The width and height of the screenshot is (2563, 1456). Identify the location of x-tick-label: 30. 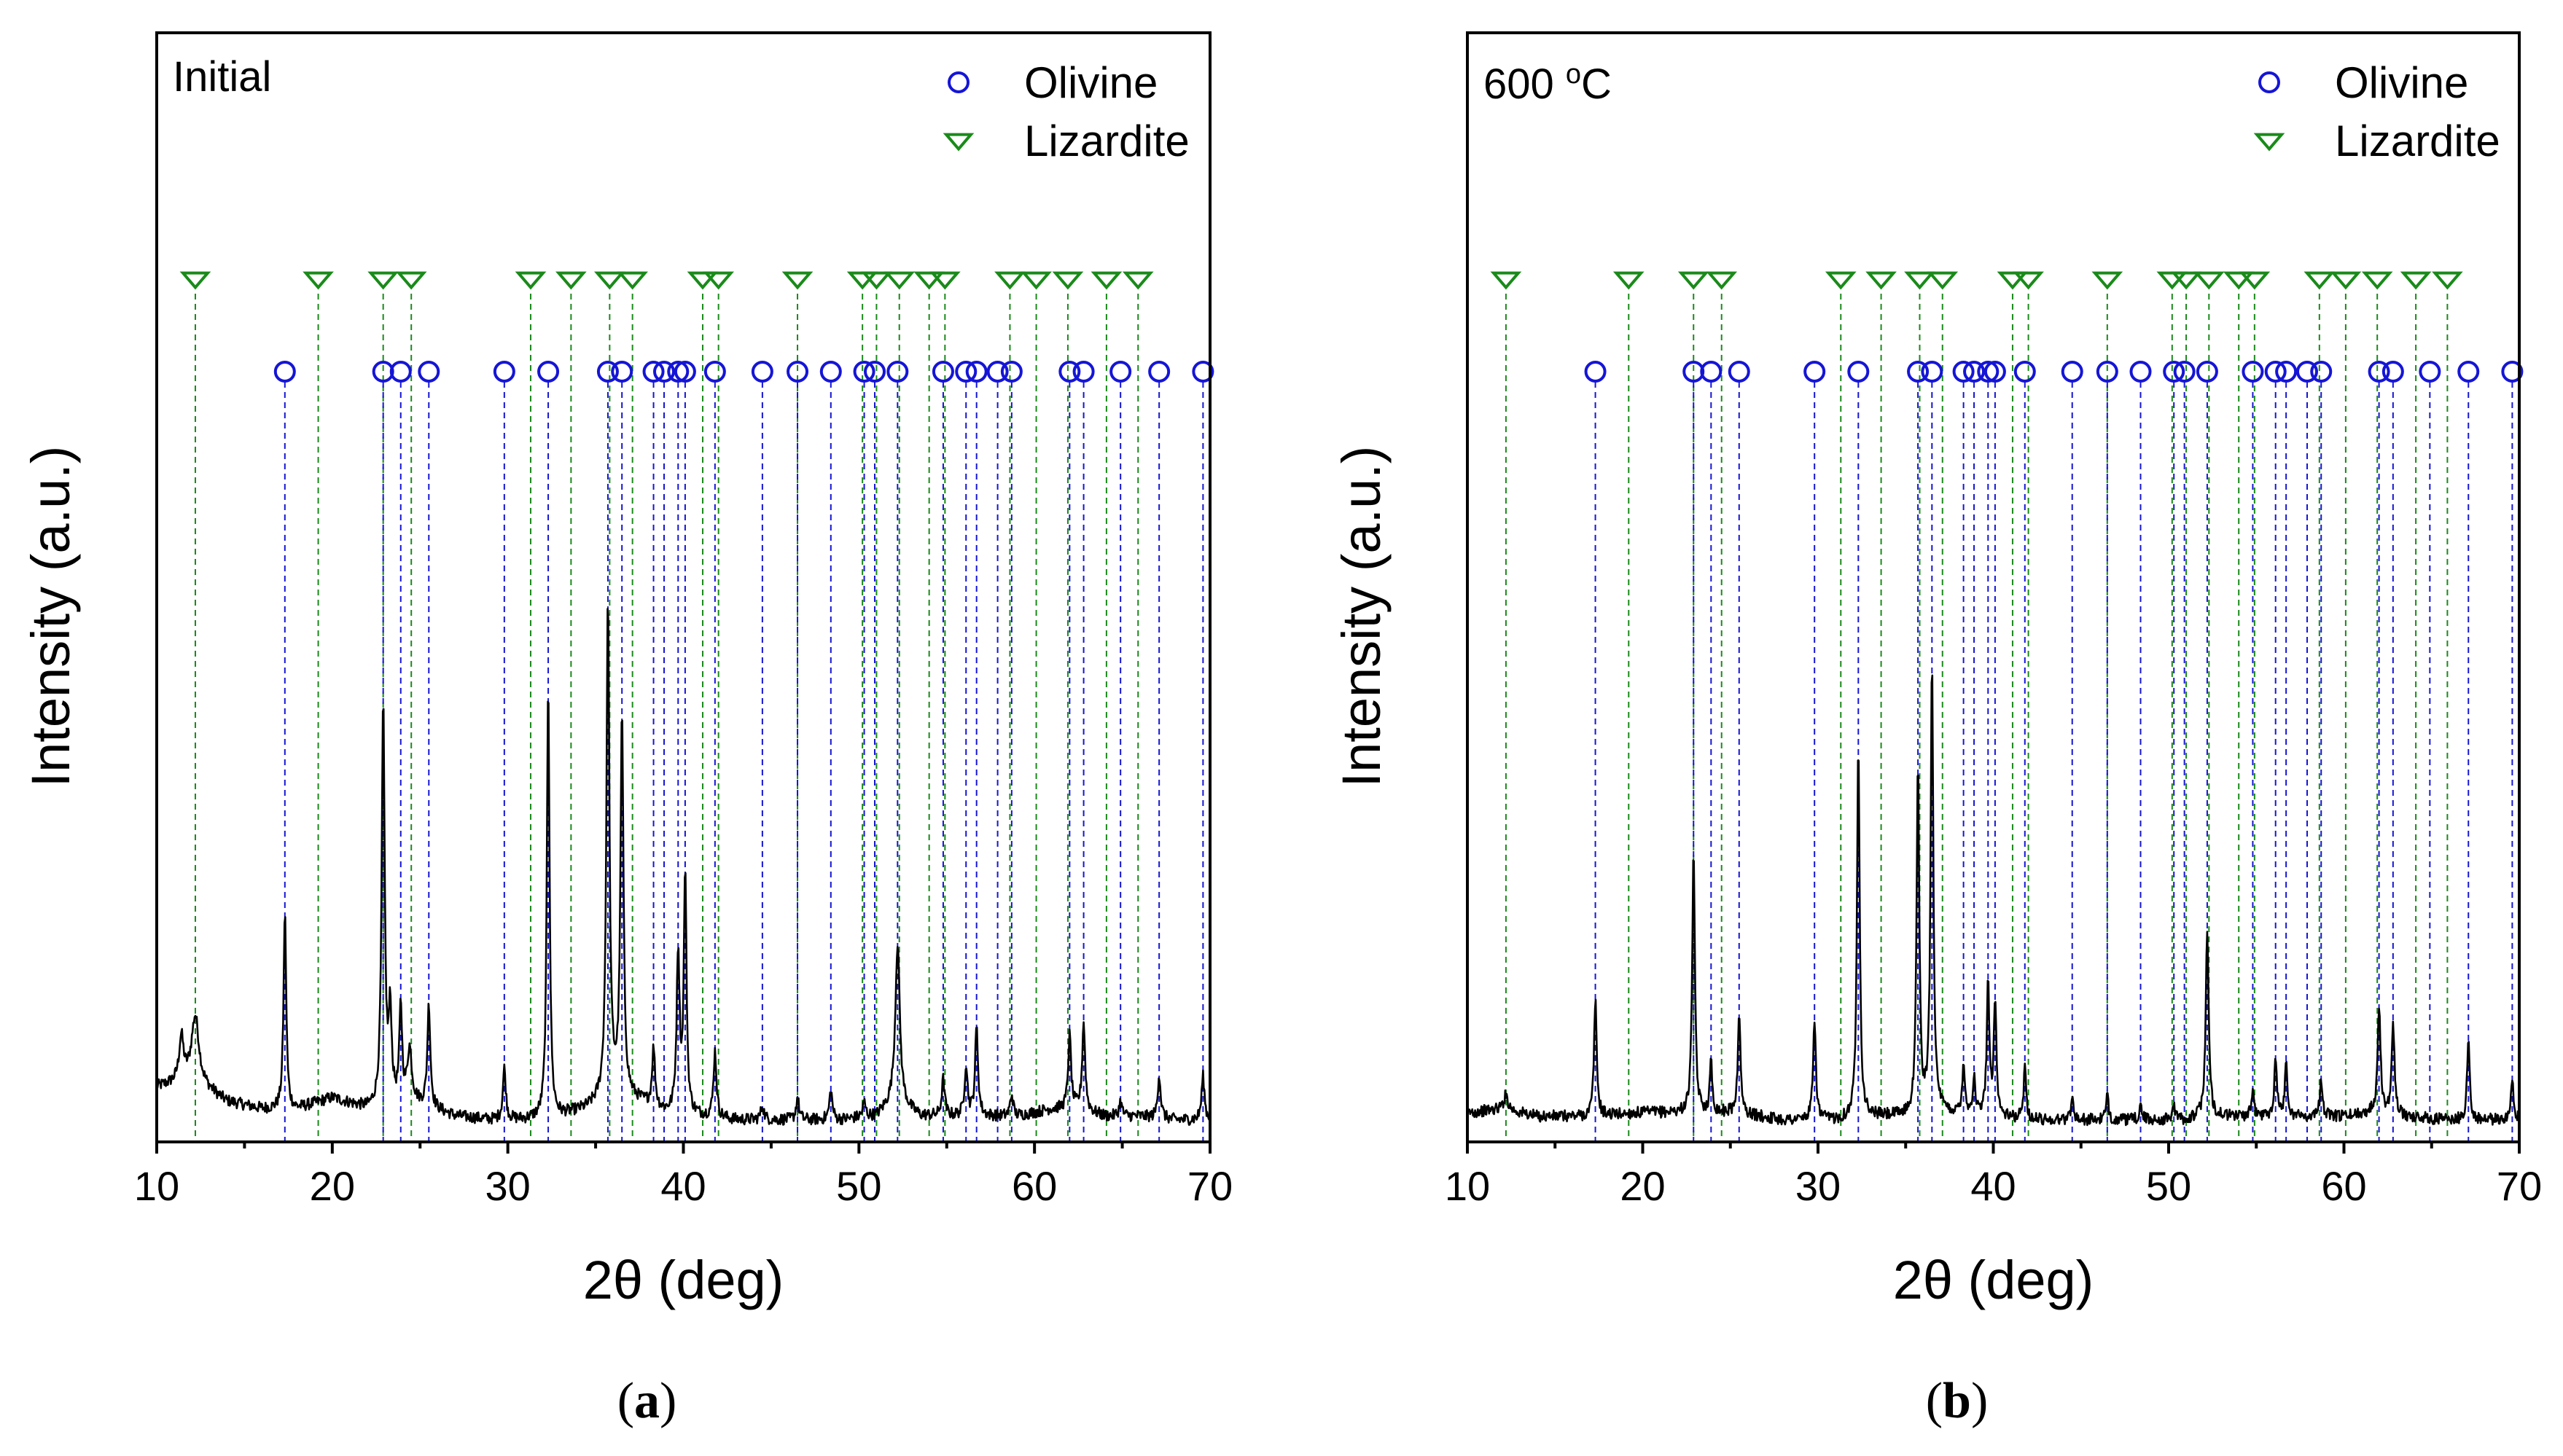
(508, 1186).